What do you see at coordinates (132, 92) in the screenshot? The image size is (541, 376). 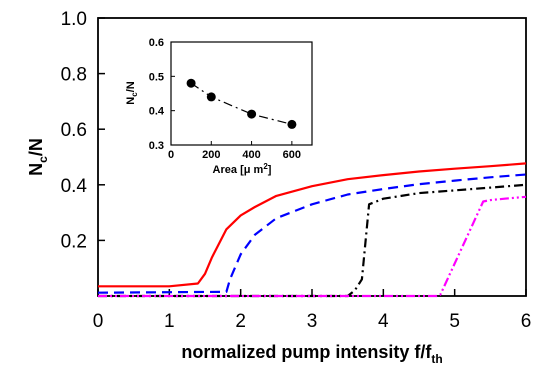 I see `inset-y-axis-label: Nc/N` at bounding box center [132, 92].